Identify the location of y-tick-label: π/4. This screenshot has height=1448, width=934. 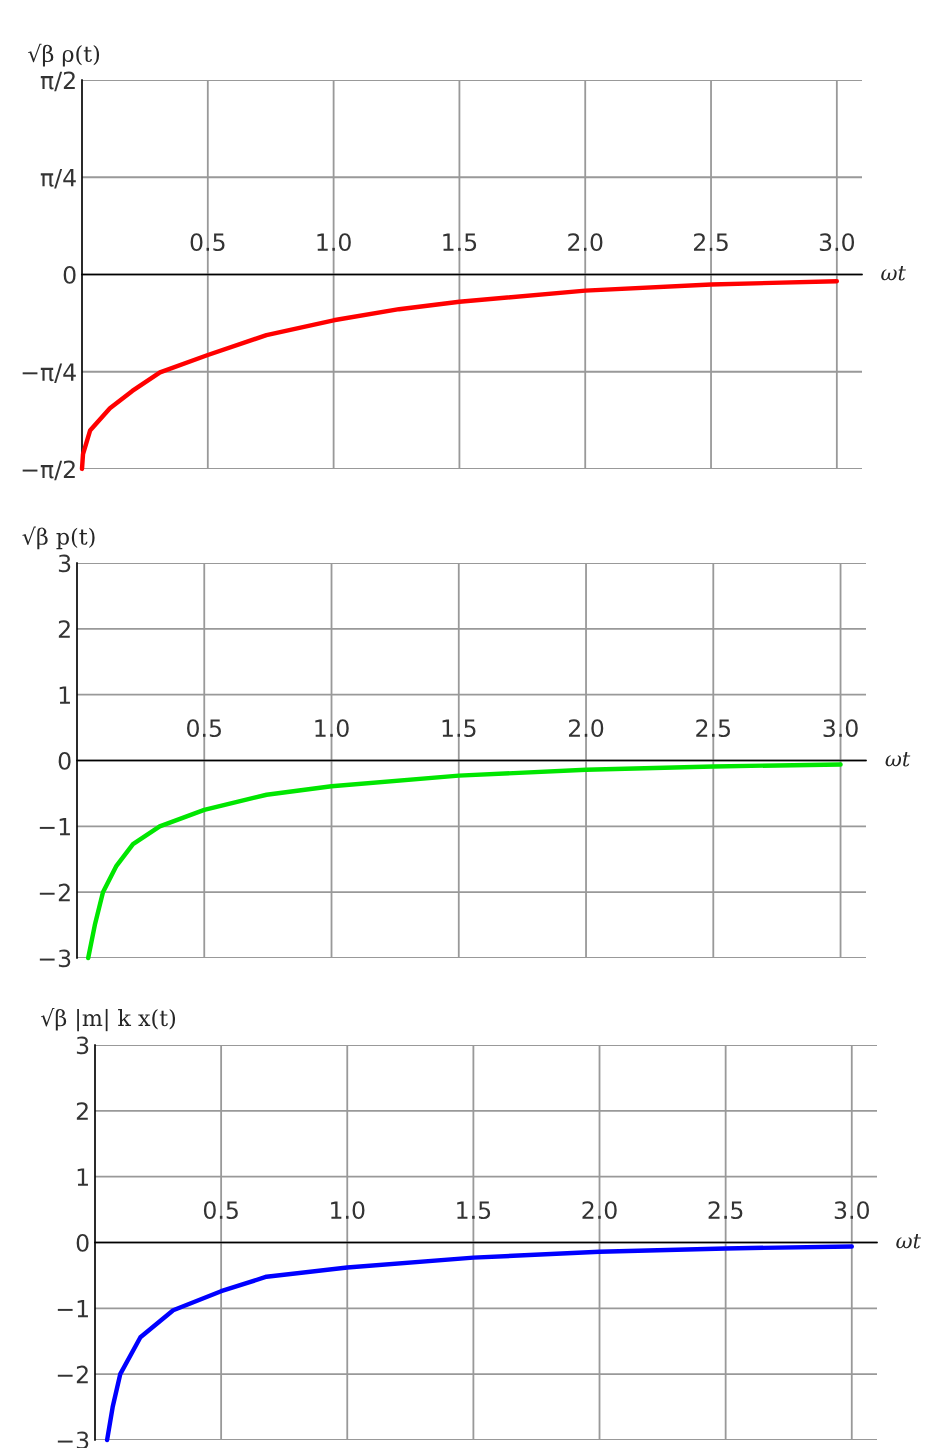
(58, 179).